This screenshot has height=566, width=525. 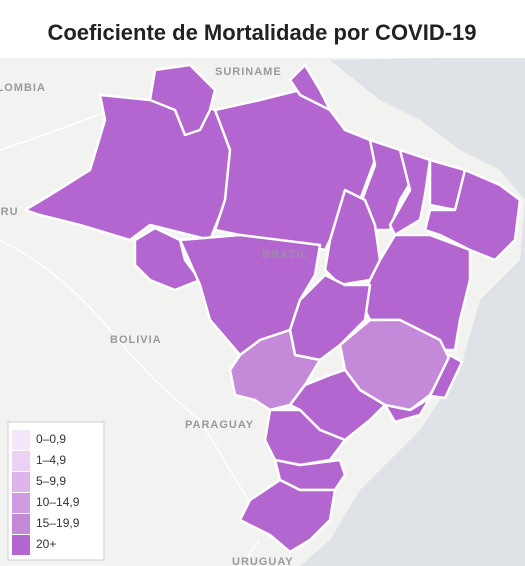 What do you see at coordinates (58, 502) in the screenshot?
I see `legend-label: 10–14,9` at bounding box center [58, 502].